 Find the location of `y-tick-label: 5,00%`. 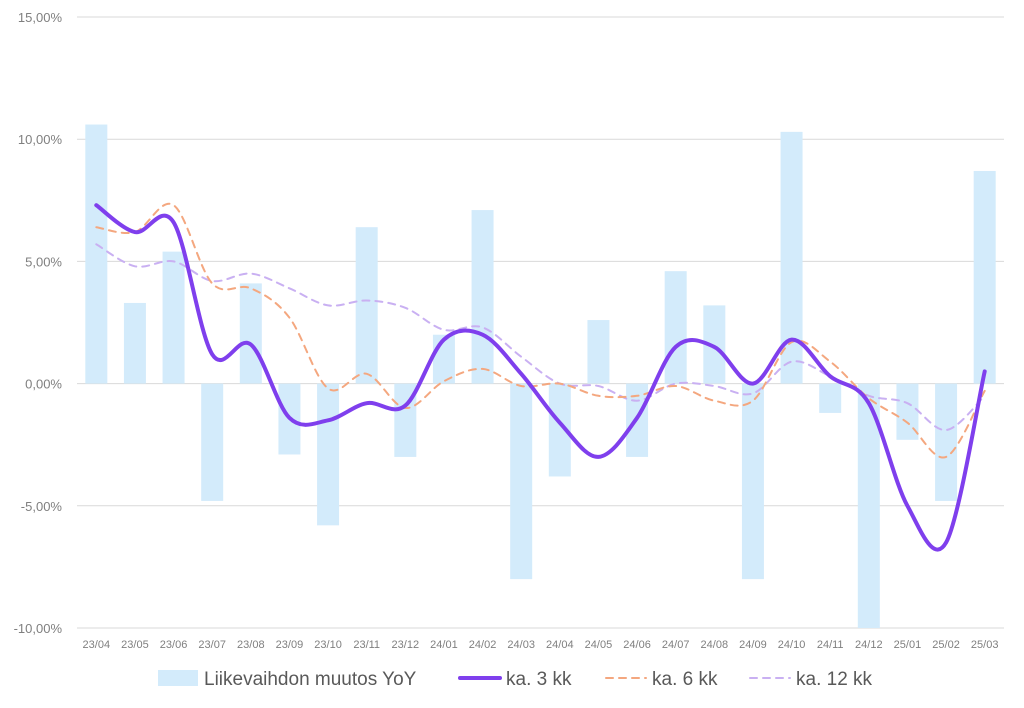

y-tick-label: 5,00% is located at coordinates (43, 261).